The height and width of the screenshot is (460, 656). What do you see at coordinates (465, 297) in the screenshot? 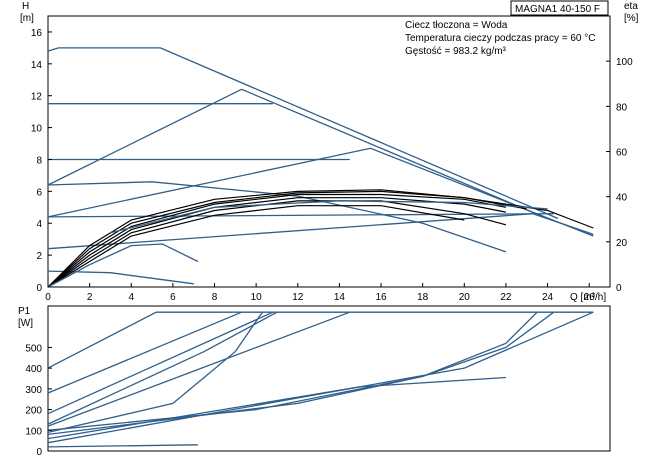
I see `x-tick-label-10: 20` at bounding box center [465, 297].